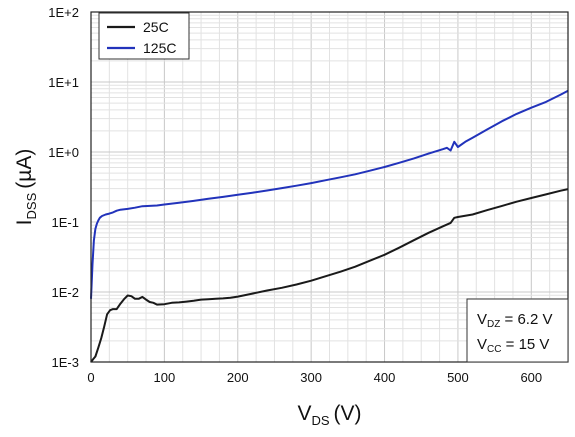  I want to click on y-tick-label: 1E+1, so click(63, 82).